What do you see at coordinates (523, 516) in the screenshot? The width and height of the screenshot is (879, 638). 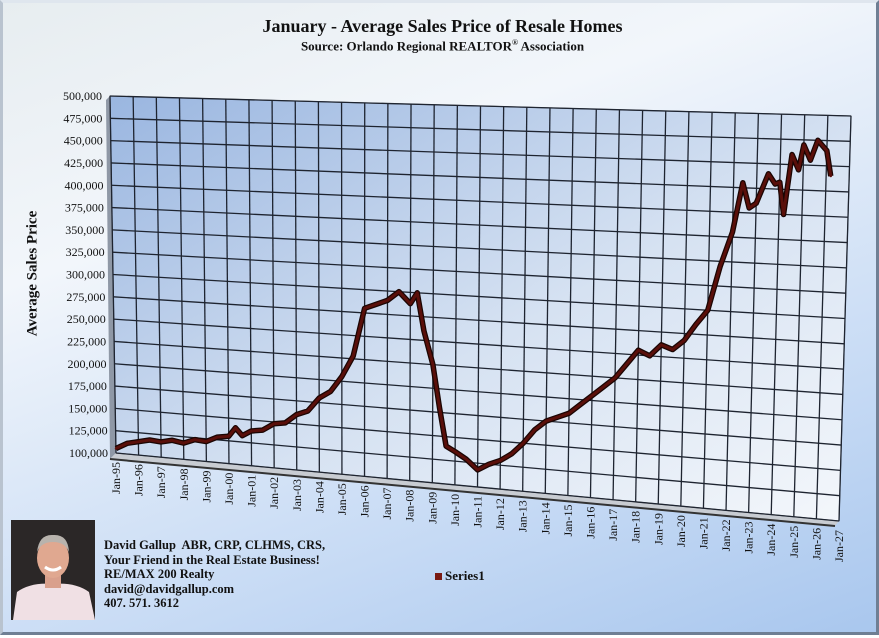 I see `x-tick-label: Jan-13` at bounding box center [523, 516].